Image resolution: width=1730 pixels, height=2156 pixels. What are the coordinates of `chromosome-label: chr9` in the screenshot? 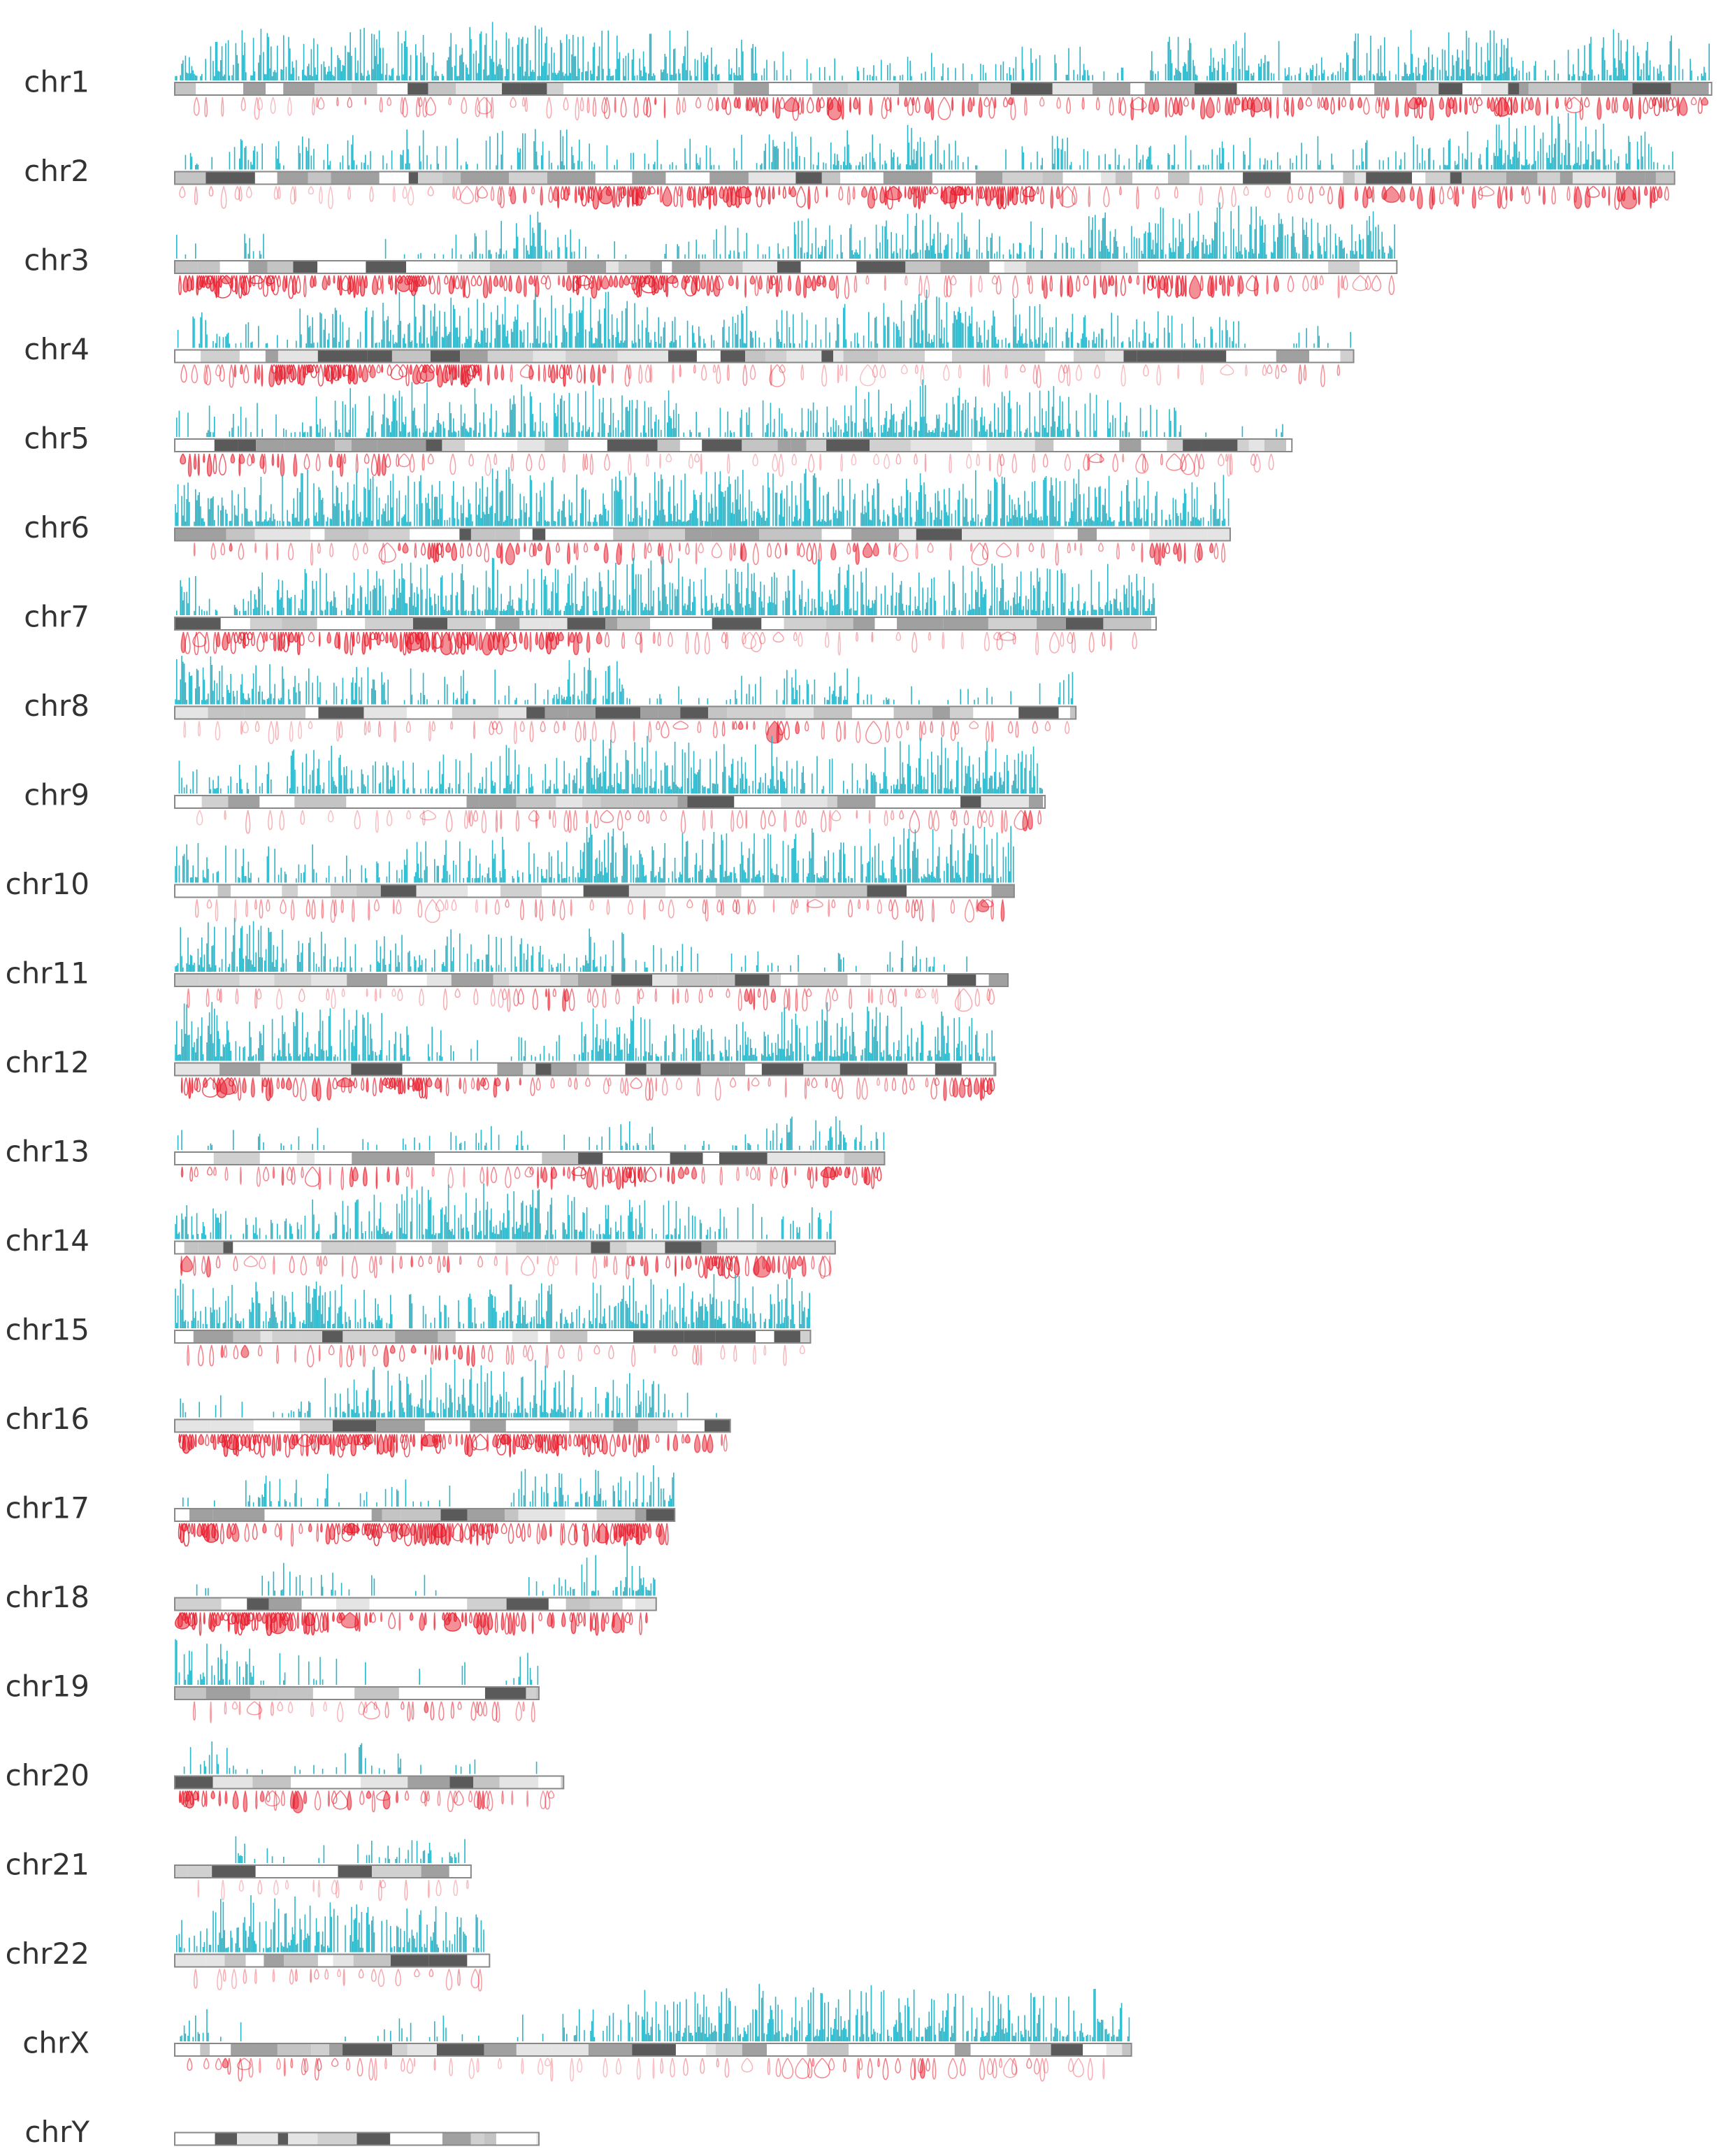 It's located at (56, 795).